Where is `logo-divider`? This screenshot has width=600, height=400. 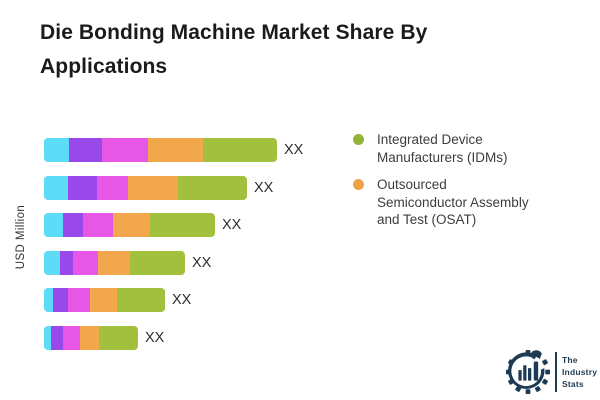 logo-divider is located at coordinates (556, 372).